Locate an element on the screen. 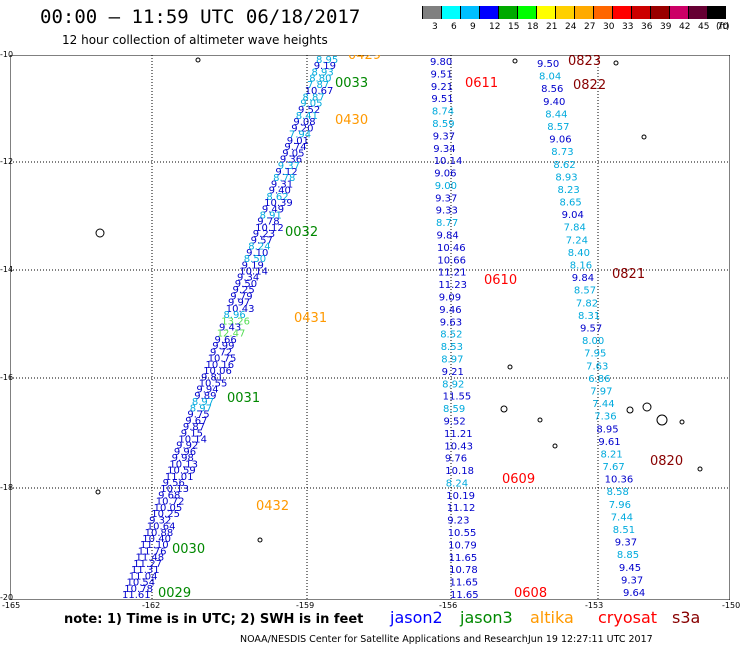  wave-height-label: 9.81 is located at coordinates (212, 377).